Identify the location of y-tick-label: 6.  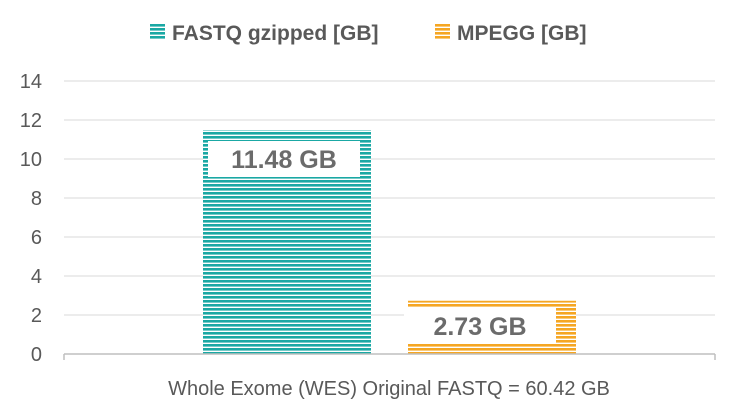
(36, 238).